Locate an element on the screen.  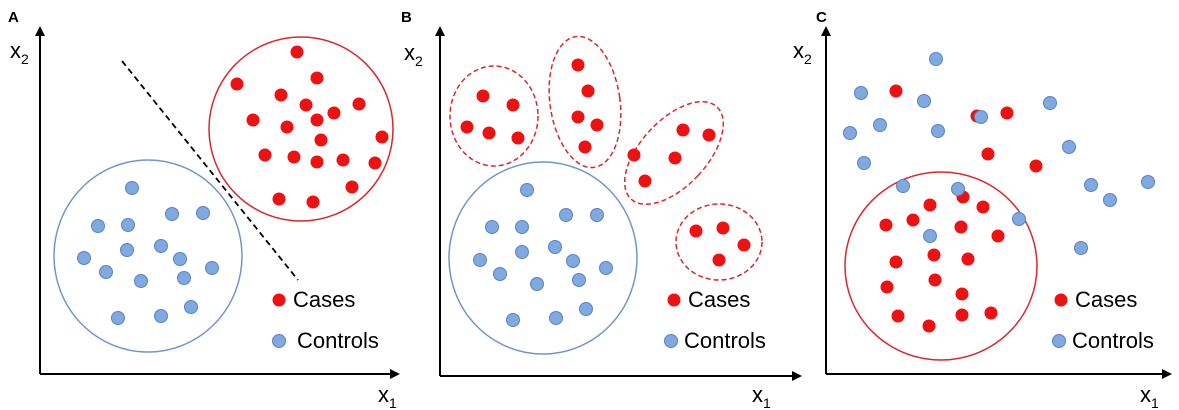
panel-a-y-label: x2 is located at coordinates (19, 52).